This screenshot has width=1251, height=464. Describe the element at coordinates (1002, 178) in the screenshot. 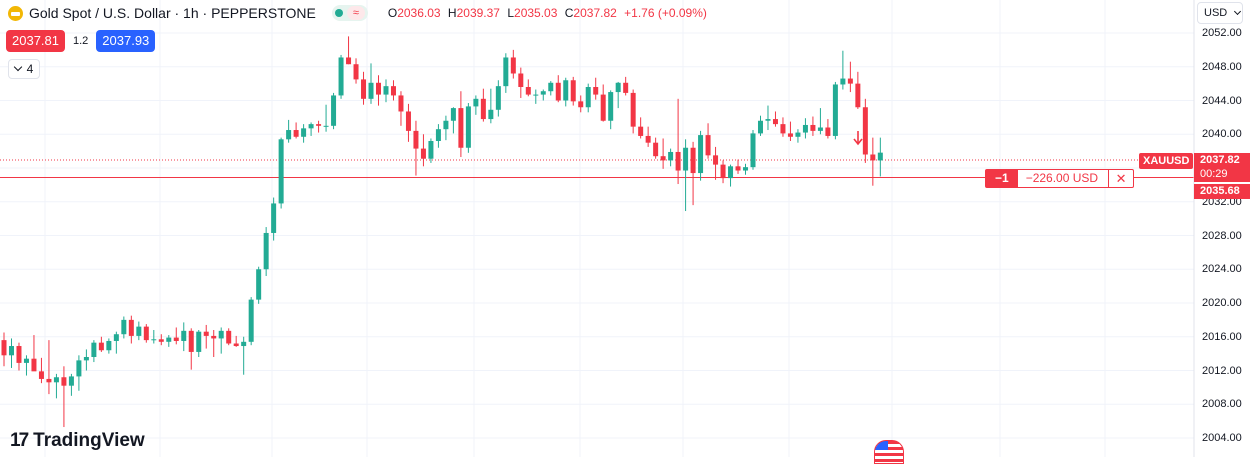

I see `position-qty: −1` at that location.